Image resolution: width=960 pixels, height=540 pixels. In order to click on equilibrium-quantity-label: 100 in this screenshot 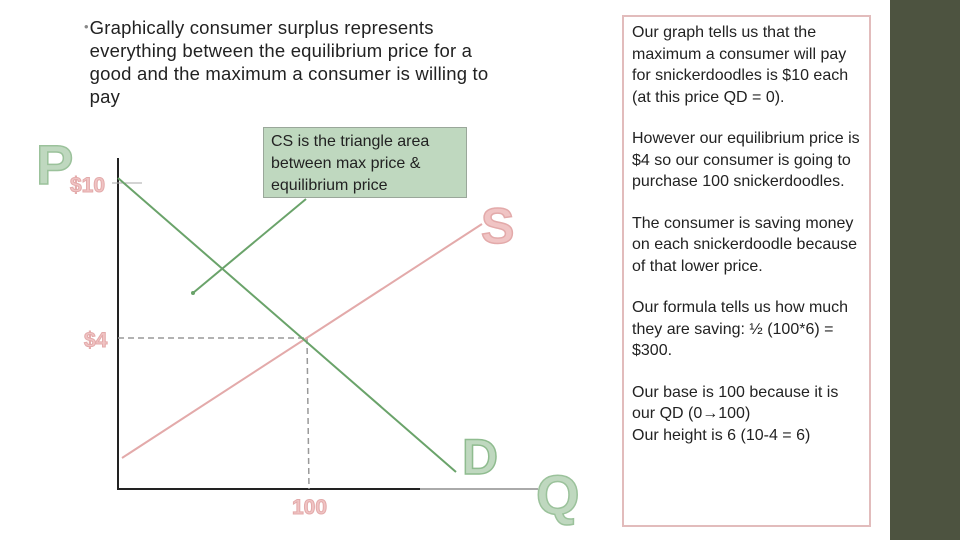, I will do `click(309, 507)`.